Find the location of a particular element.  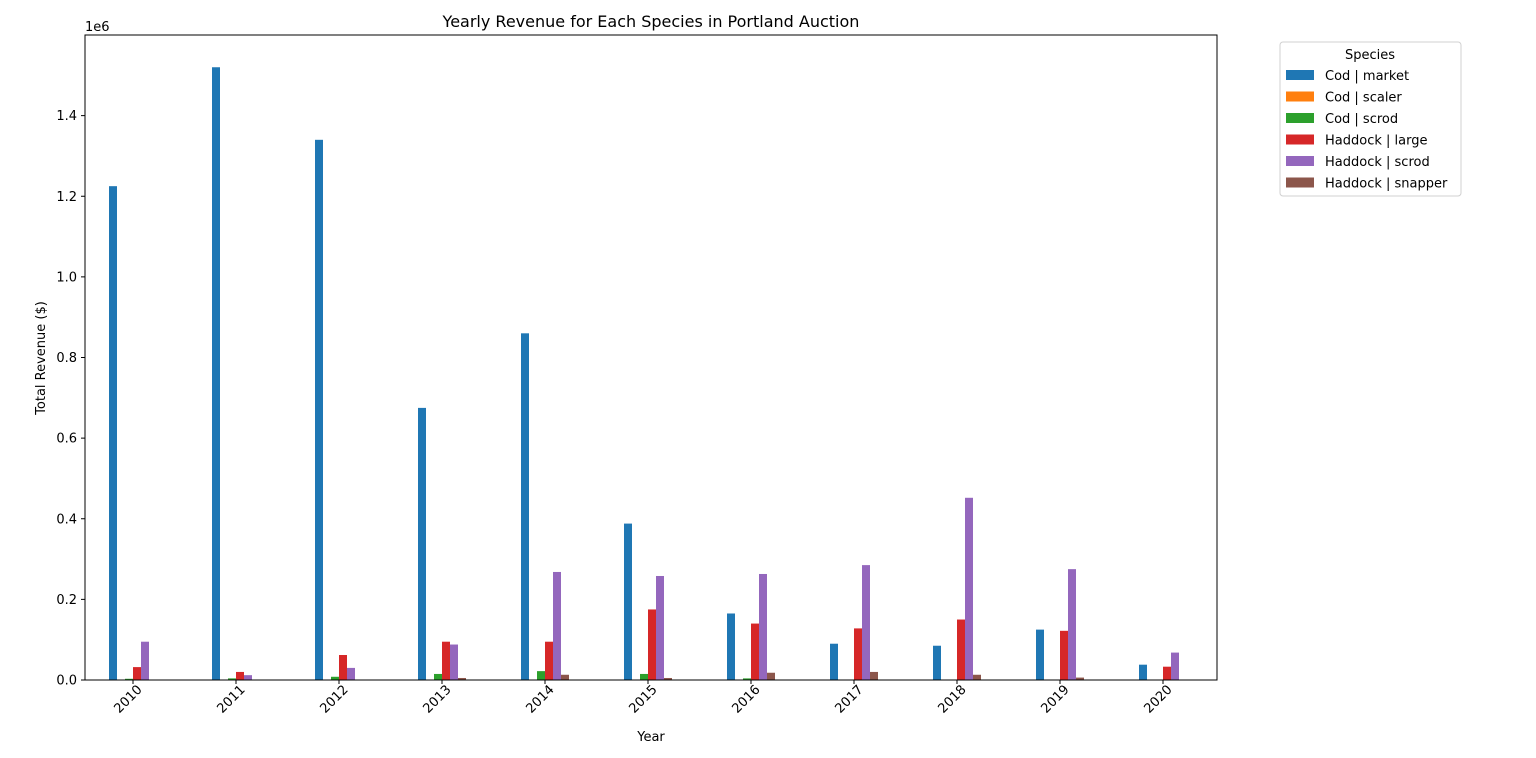

bar-haddock-large-2010 is located at coordinates (137, 673).